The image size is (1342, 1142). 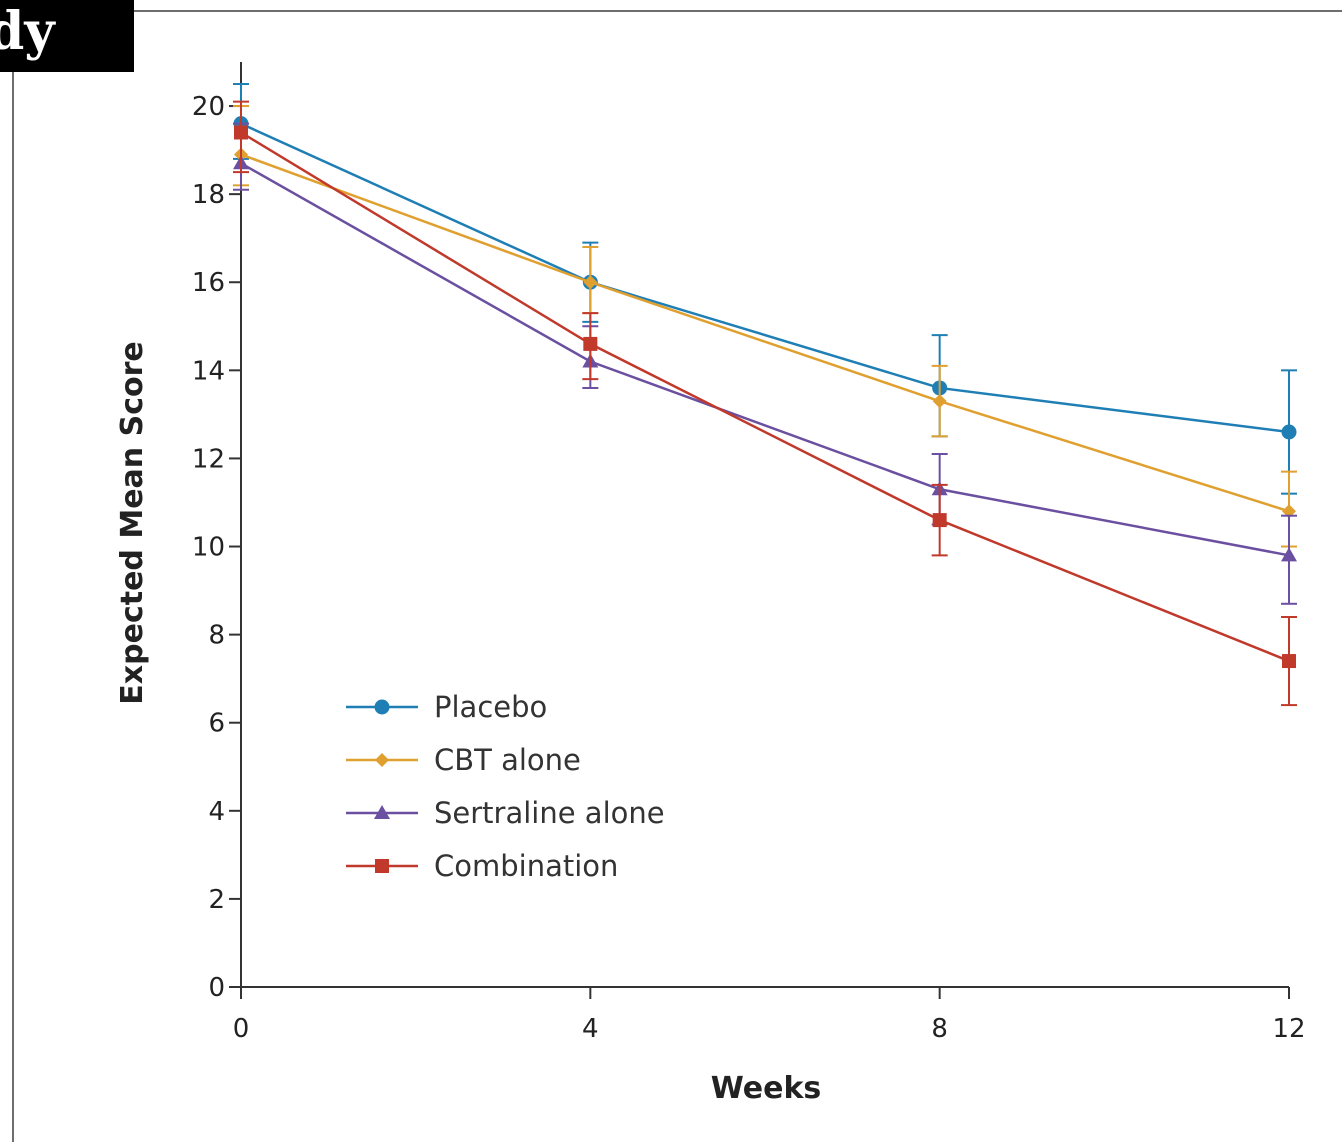 What do you see at coordinates (549, 813) in the screenshot?
I see `legend-label: Sertraline alone` at bounding box center [549, 813].